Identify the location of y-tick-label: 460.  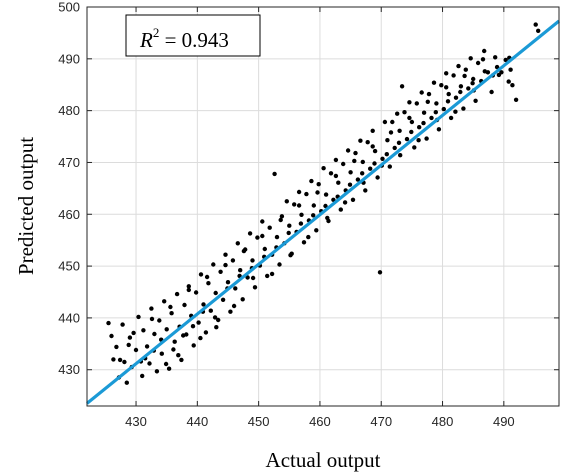
(69, 214).